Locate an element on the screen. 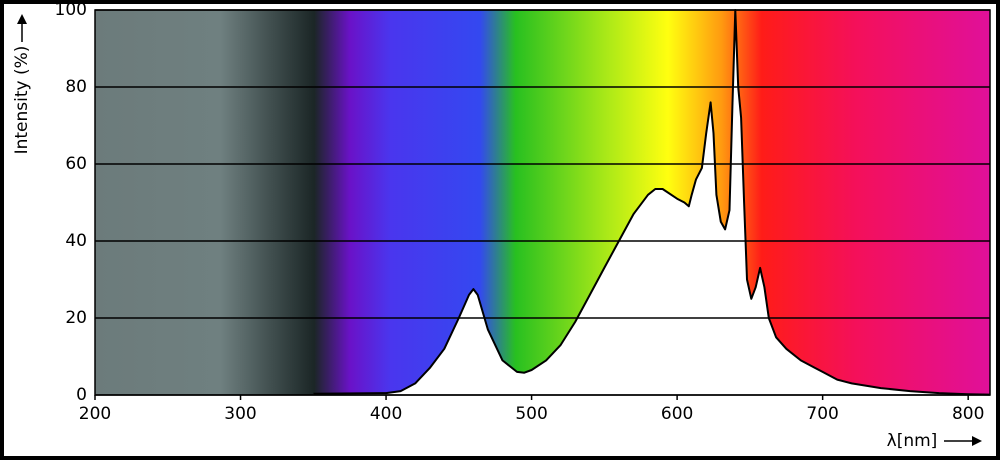  x-axis-label: λ[nm] is located at coordinates (912, 441).